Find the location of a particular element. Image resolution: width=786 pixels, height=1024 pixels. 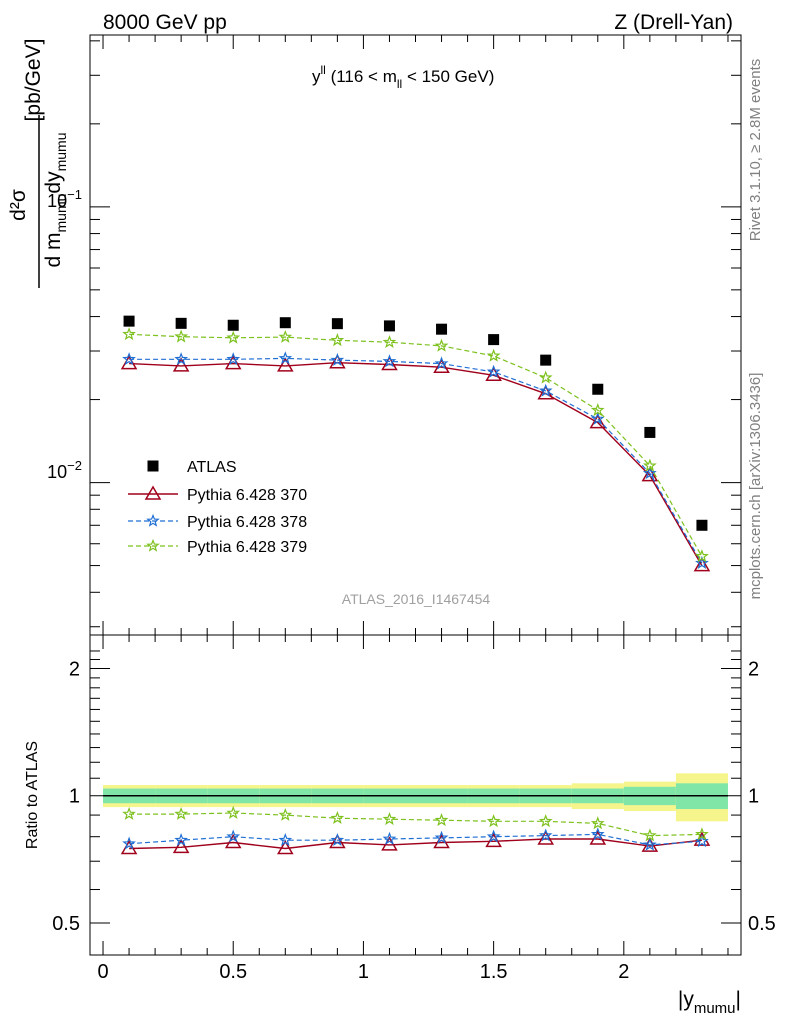

ratio-uncertainty-band is located at coordinates (415, 797).